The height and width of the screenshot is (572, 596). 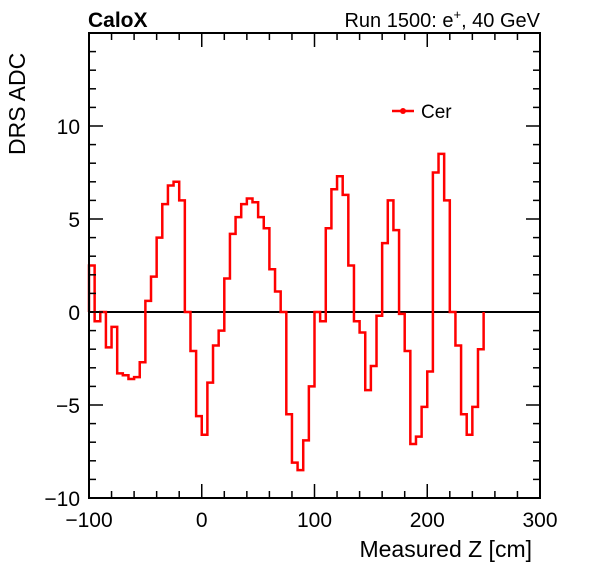 I want to click on x-tick-label: 100, so click(x=314, y=520).